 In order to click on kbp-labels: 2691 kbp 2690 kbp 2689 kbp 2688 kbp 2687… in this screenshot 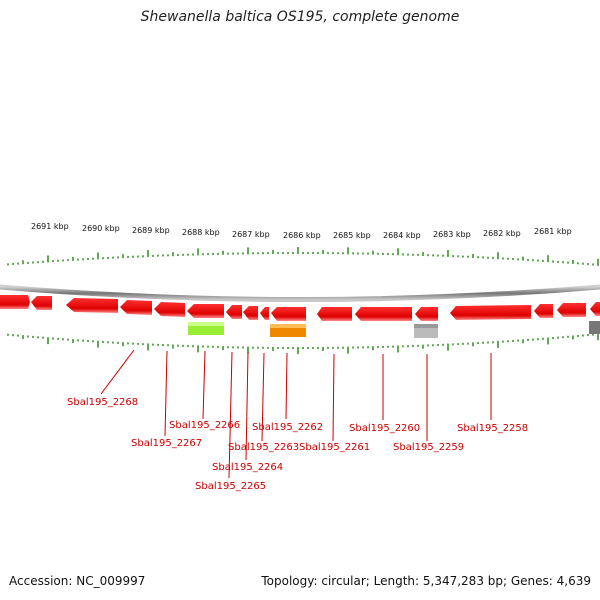, I will do `click(301, 231)`.